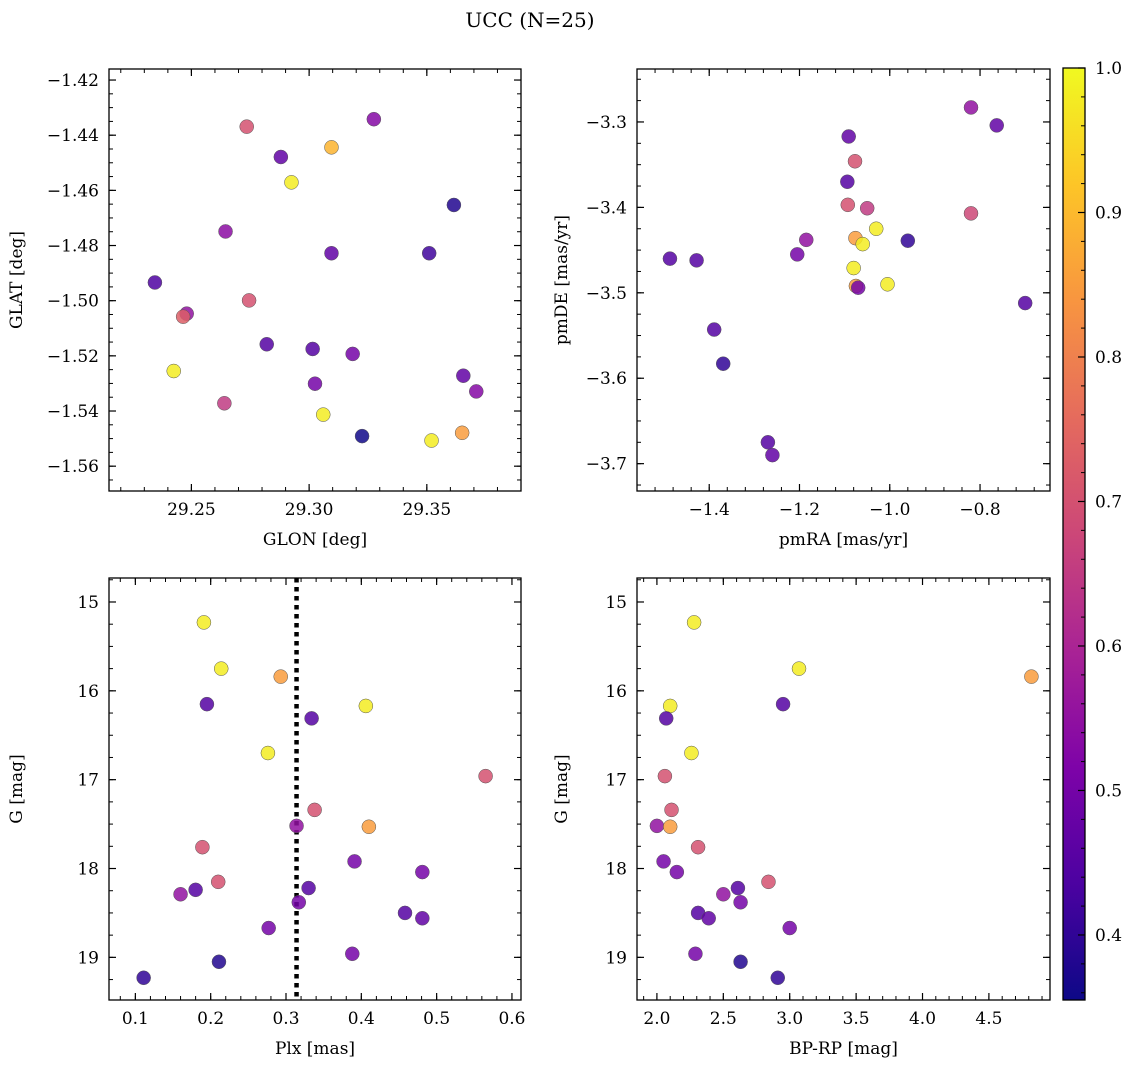 The height and width of the screenshot is (1068, 1136). What do you see at coordinates (1108, 791) in the screenshot?
I see `colorbar-tick-label: 0.5` at bounding box center [1108, 791].